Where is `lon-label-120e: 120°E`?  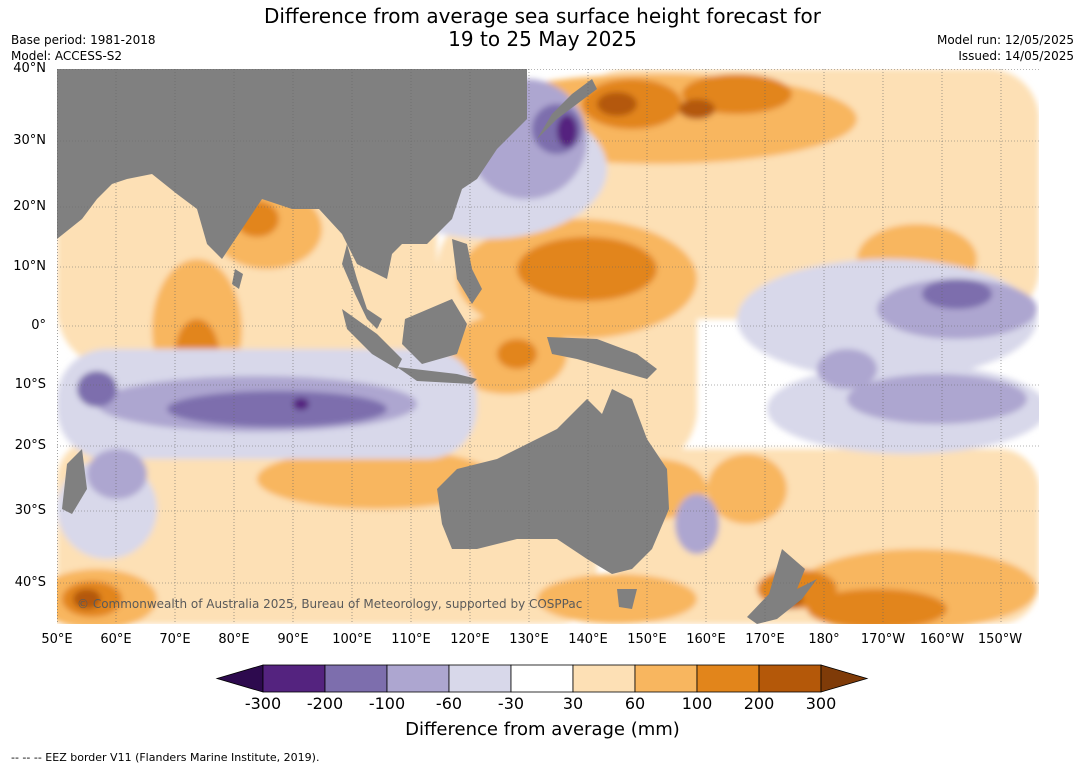 lon-label-120e: 120°E is located at coordinates (470, 639).